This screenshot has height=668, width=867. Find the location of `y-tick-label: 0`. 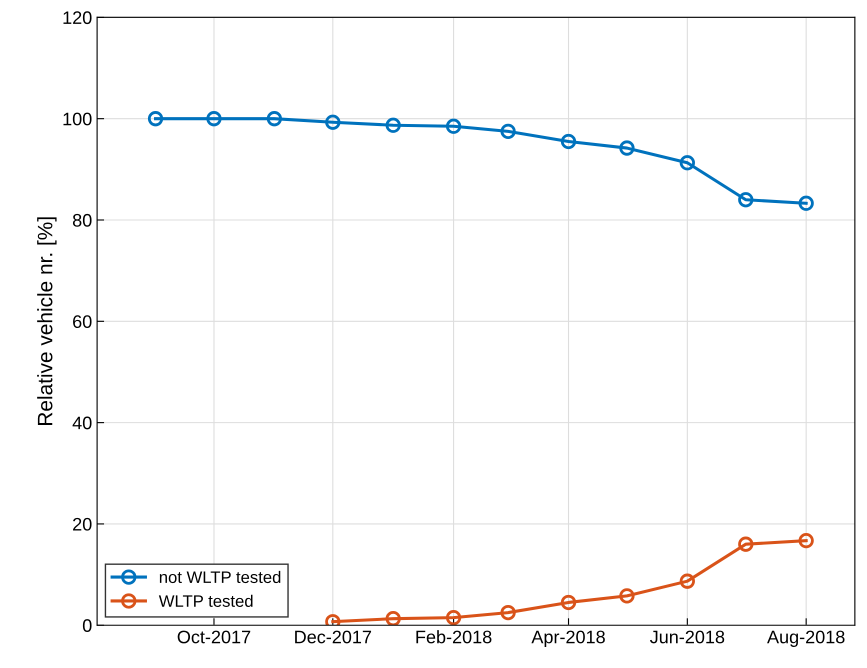

y-tick-label: 0 is located at coordinates (87, 625).